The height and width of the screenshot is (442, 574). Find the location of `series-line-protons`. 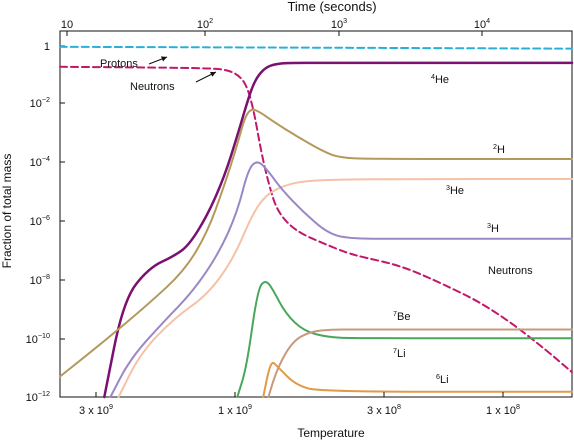

series-line-protons is located at coordinates (316, 47).